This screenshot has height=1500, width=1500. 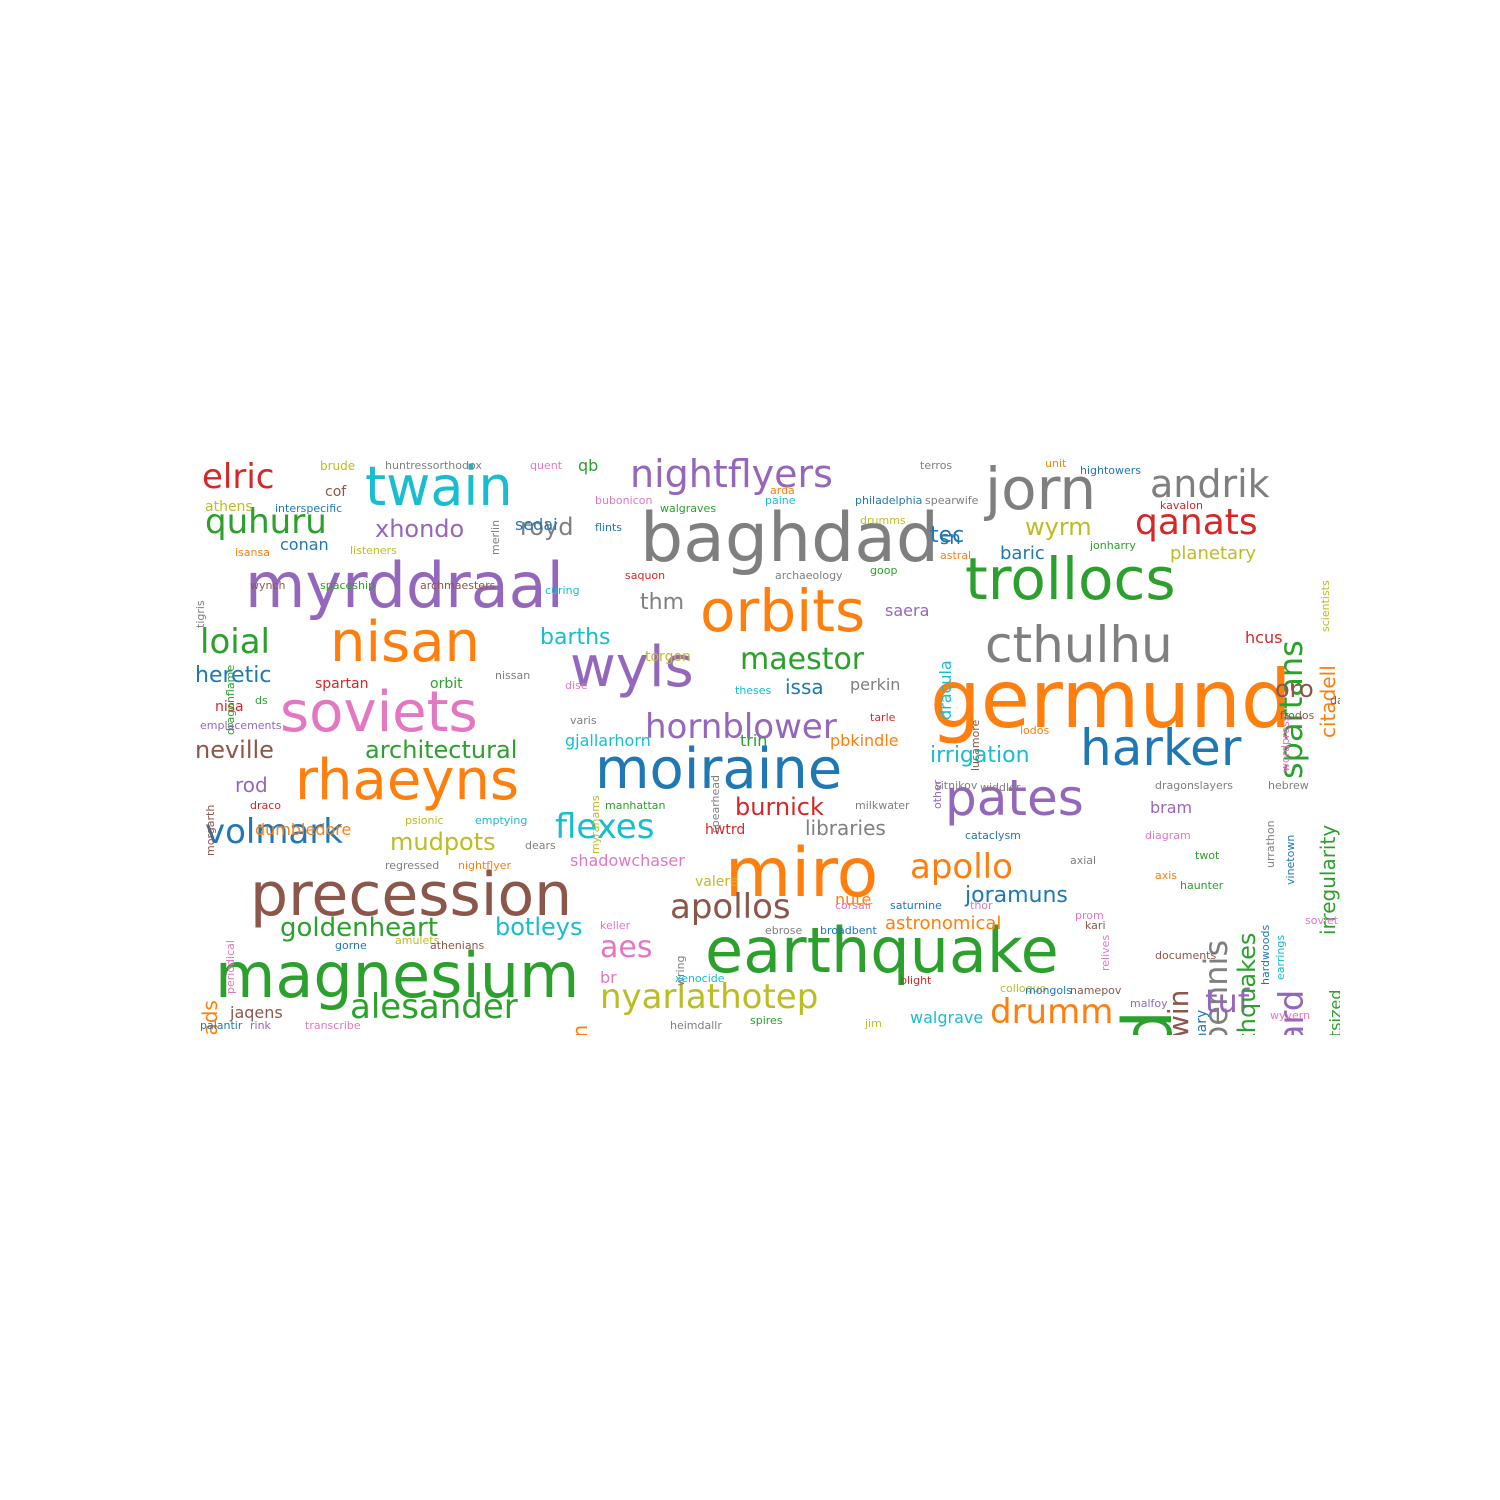 I want to click on word-hwtrd: hwtrd, so click(x=725, y=830).